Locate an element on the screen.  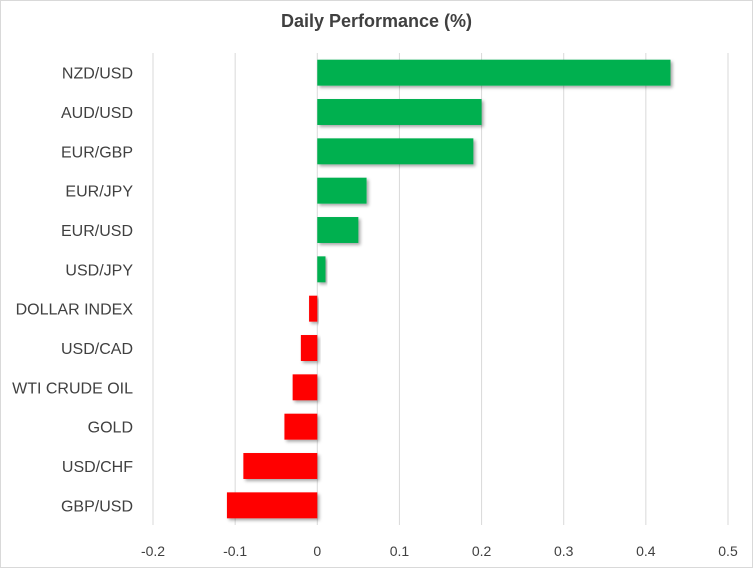
category-label: WTI CRUDE OIL is located at coordinates (72, 388).